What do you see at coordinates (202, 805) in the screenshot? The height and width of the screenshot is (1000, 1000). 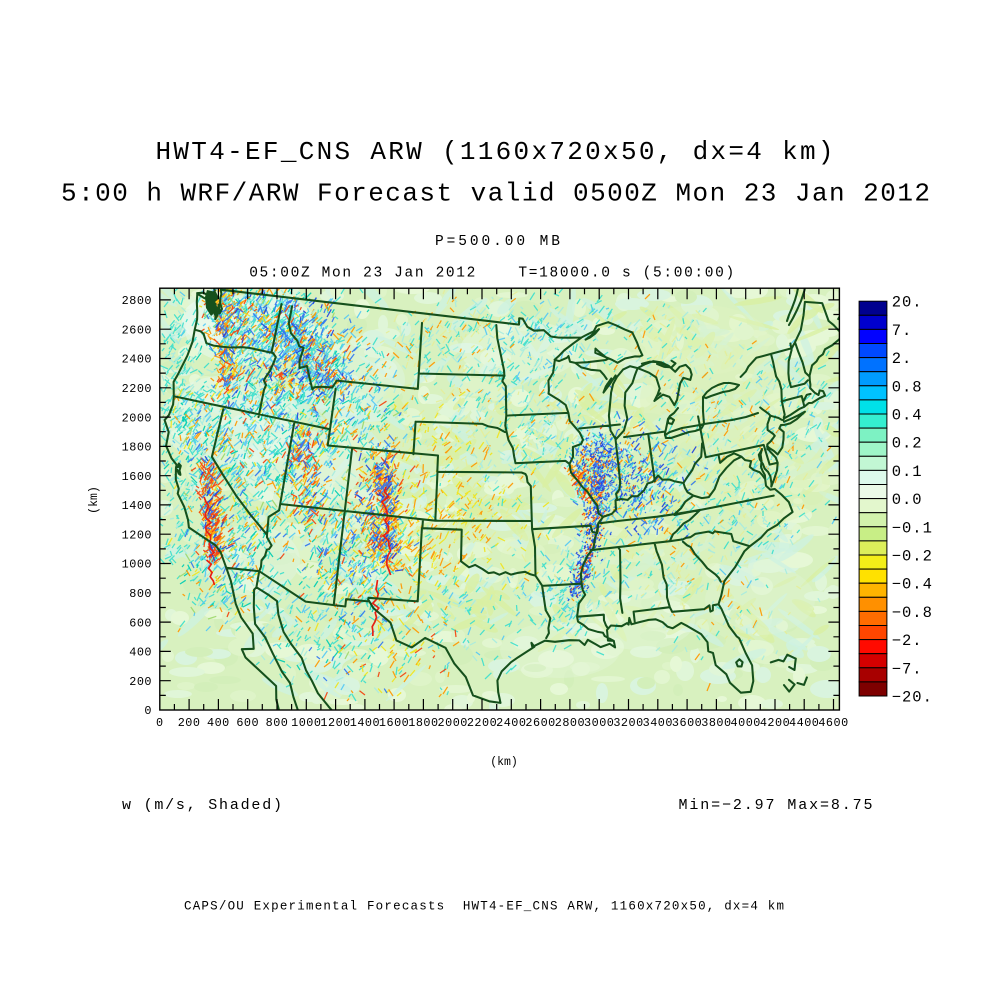 I see `svg-text: w (m/s, Shaded)` at bounding box center [202, 805].